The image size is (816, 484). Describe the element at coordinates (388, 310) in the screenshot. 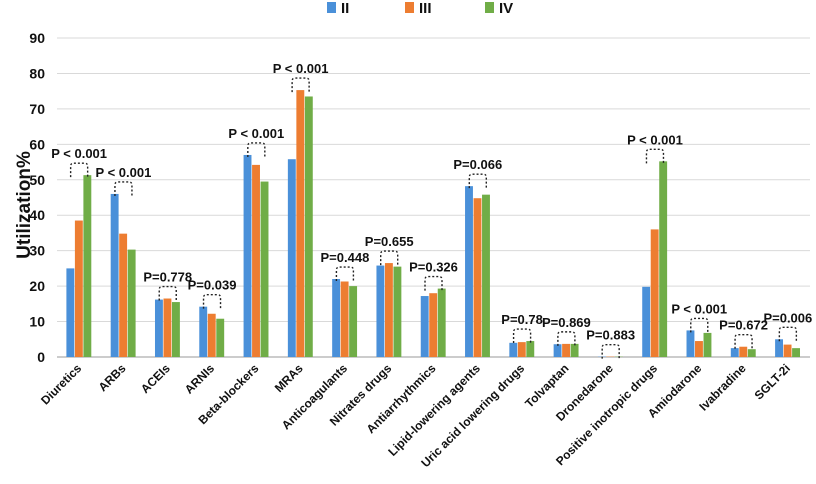

I see `bar-nitrates-drugs-iii` at that location.